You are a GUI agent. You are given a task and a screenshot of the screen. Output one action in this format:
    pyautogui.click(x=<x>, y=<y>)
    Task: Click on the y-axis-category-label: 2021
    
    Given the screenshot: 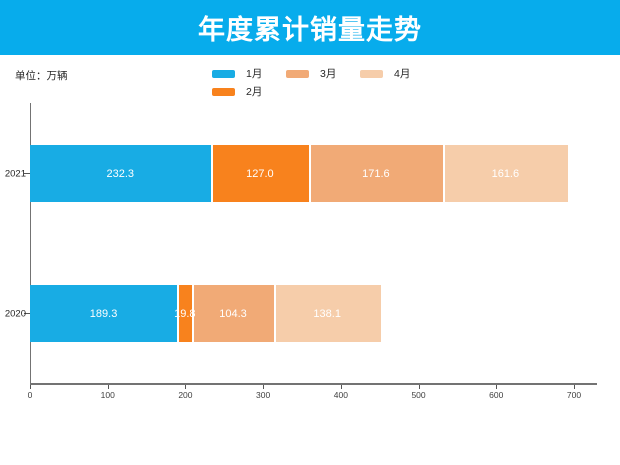 What is the action you would take?
    pyautogui.click(x=15, y=173)
    